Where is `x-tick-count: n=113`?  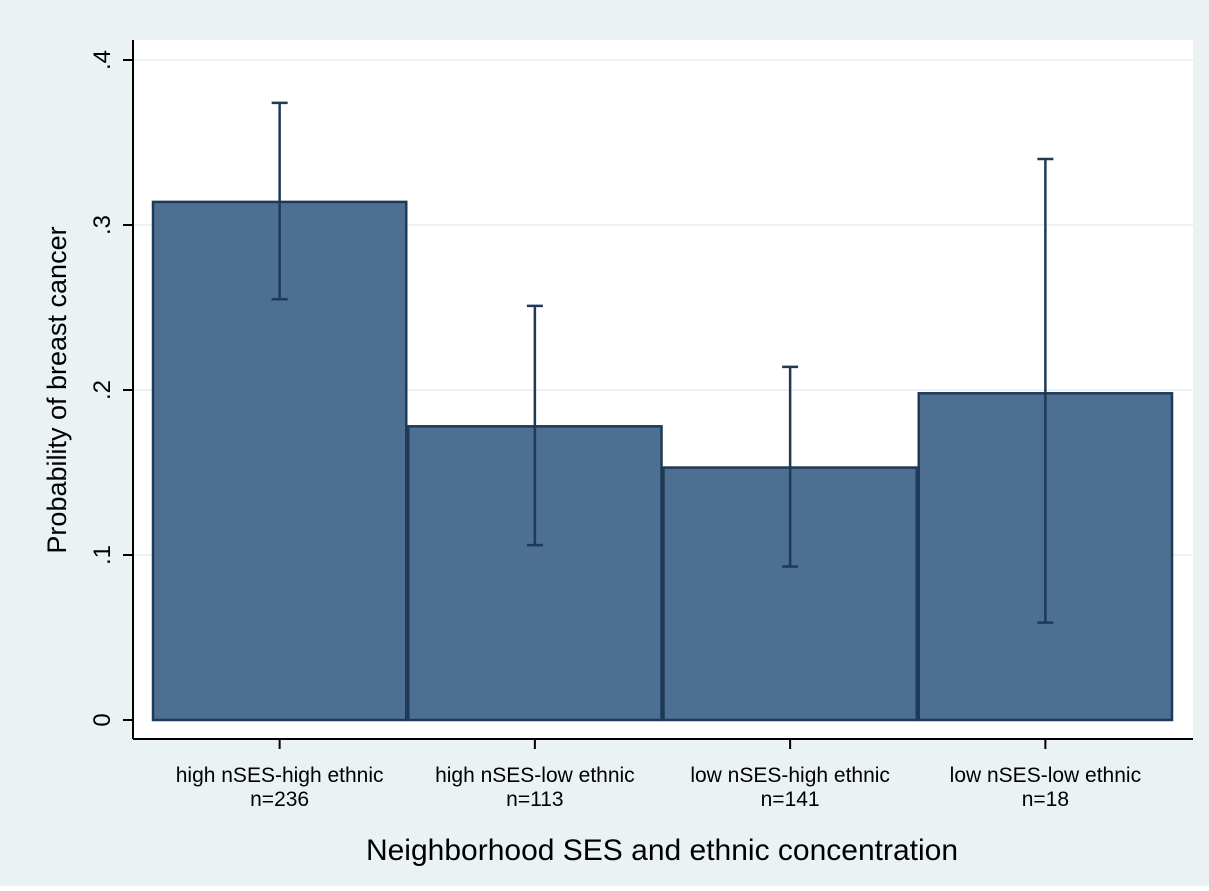 x-tick-count: n=113 is located at coordinates (534, 799).